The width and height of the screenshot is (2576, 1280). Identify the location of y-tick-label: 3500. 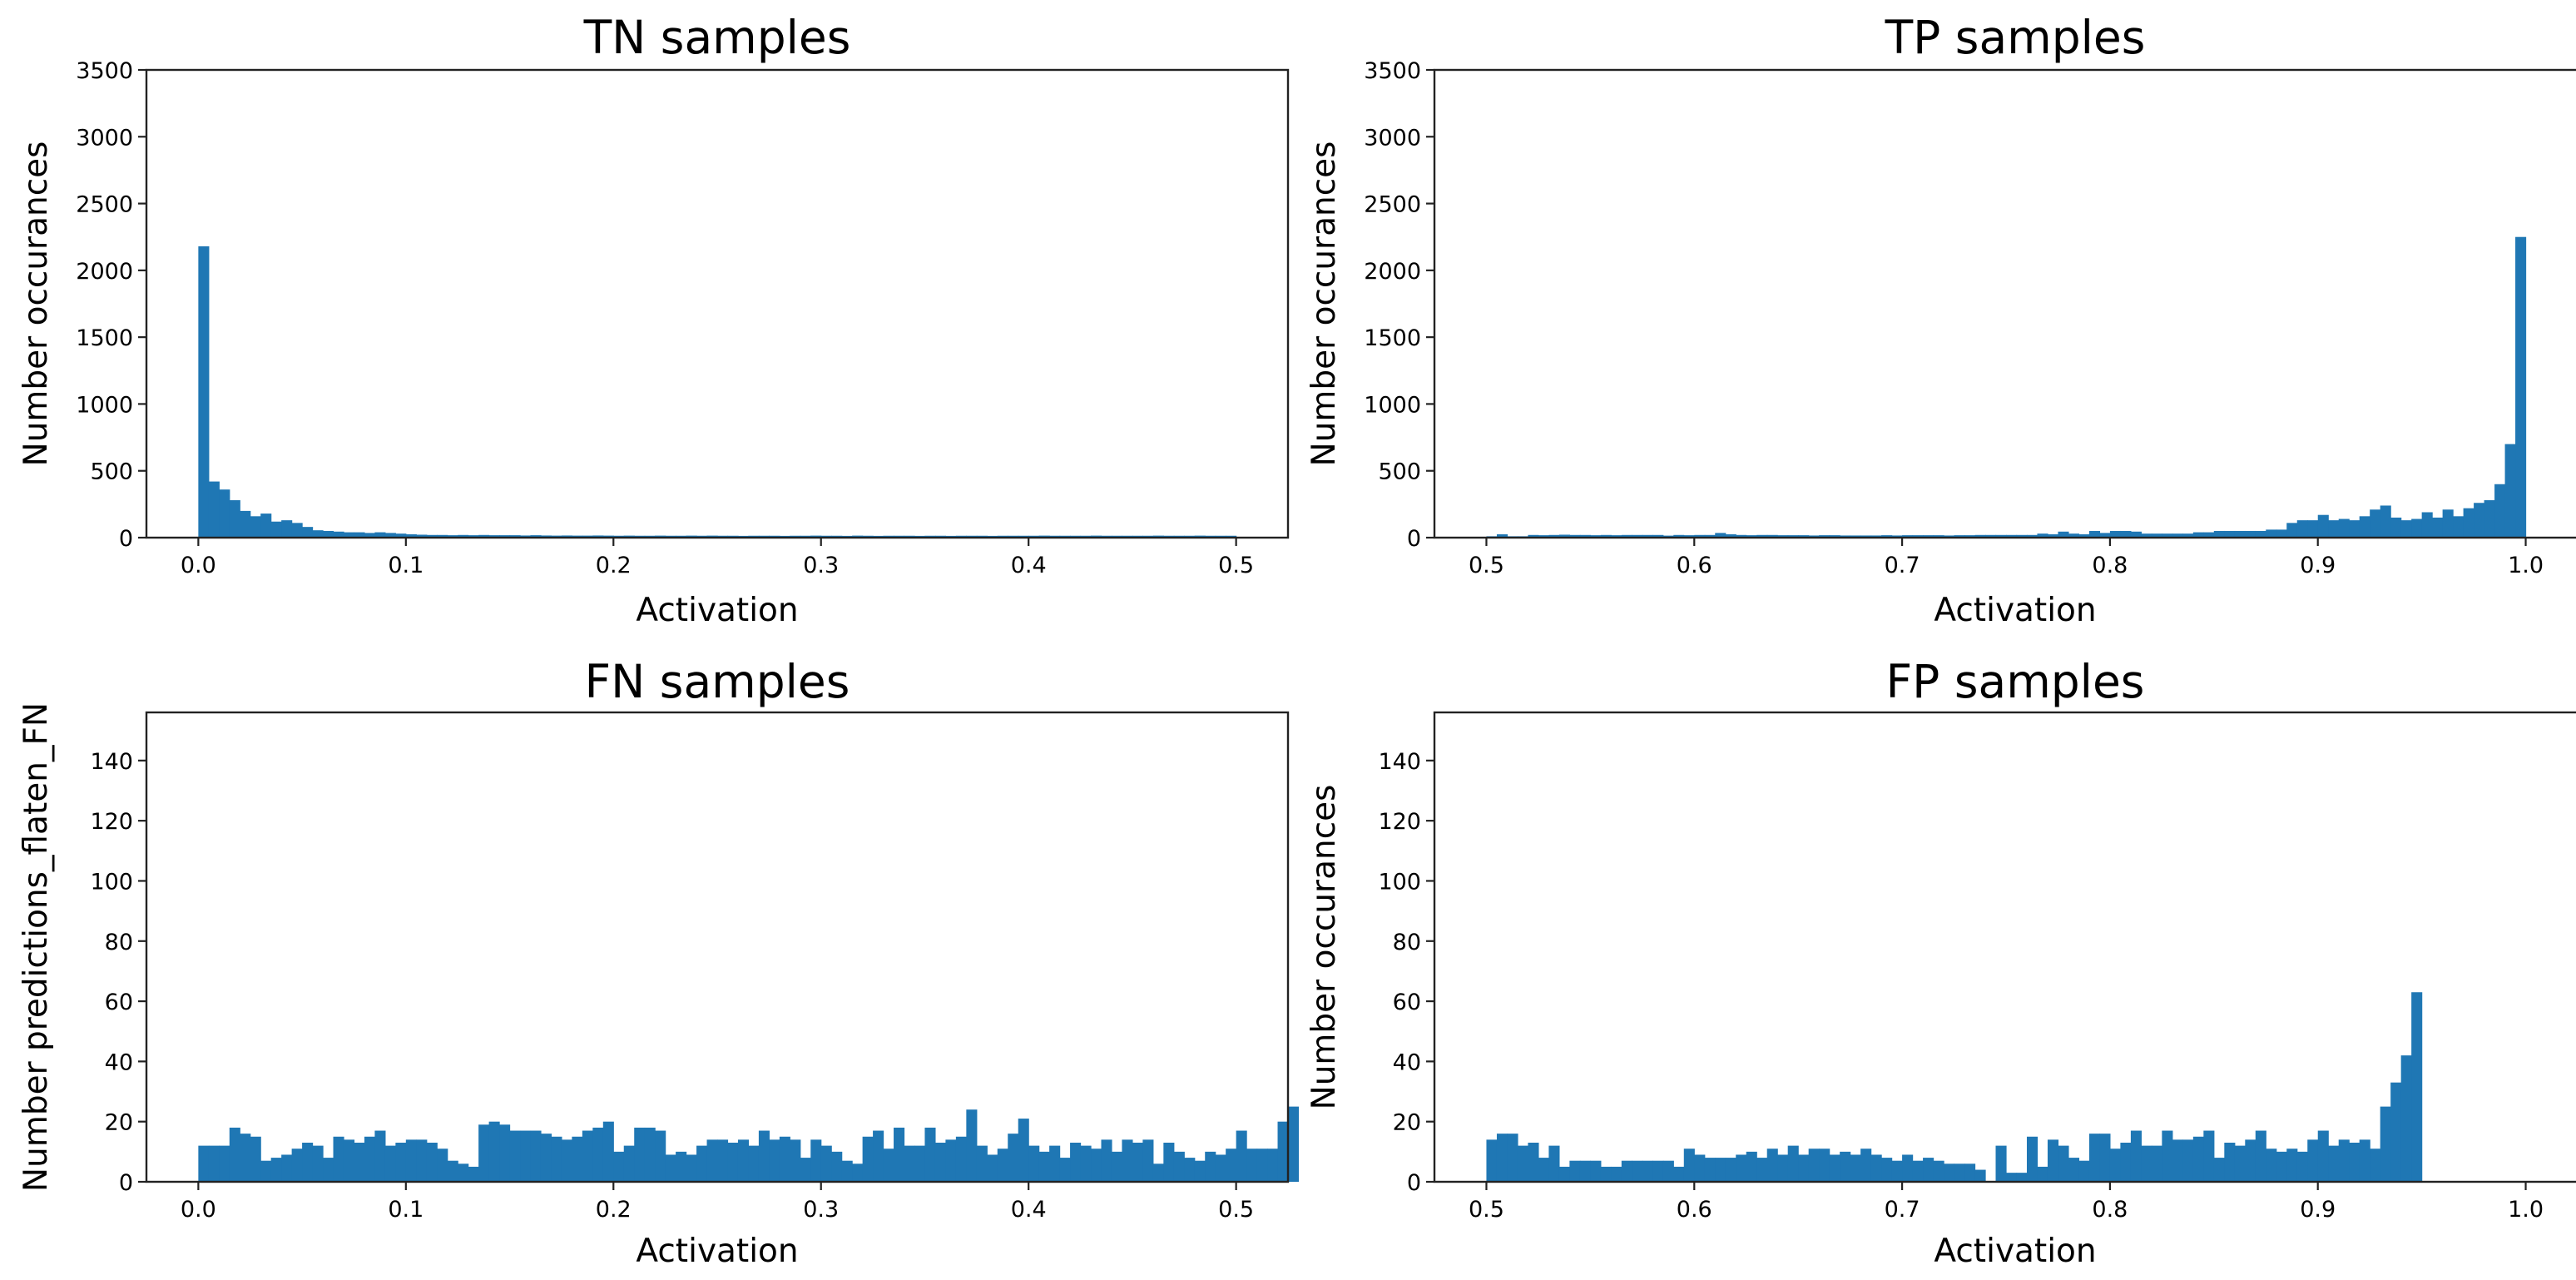
(105, 71).